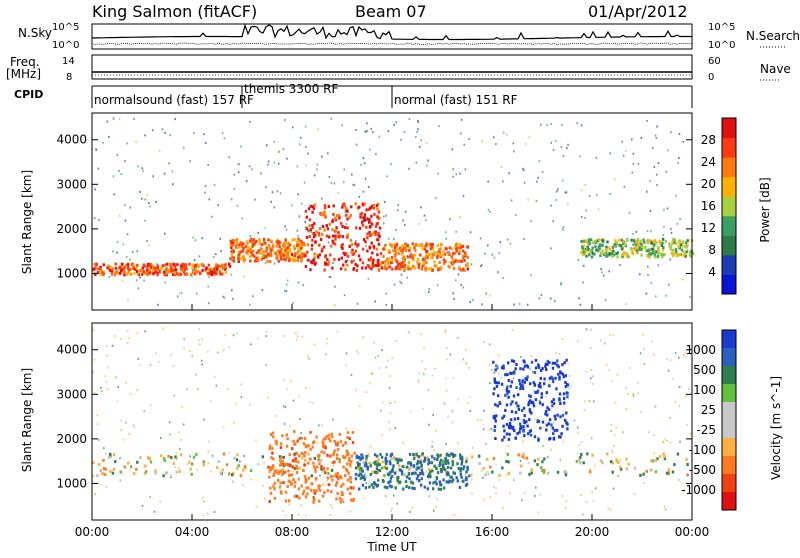 The width and height of the screenshot is (800, 558). What do you see at coordinates (775, 69) in the screenshot?
I see `nave-label: Nave` at bounding box center [775, 69].